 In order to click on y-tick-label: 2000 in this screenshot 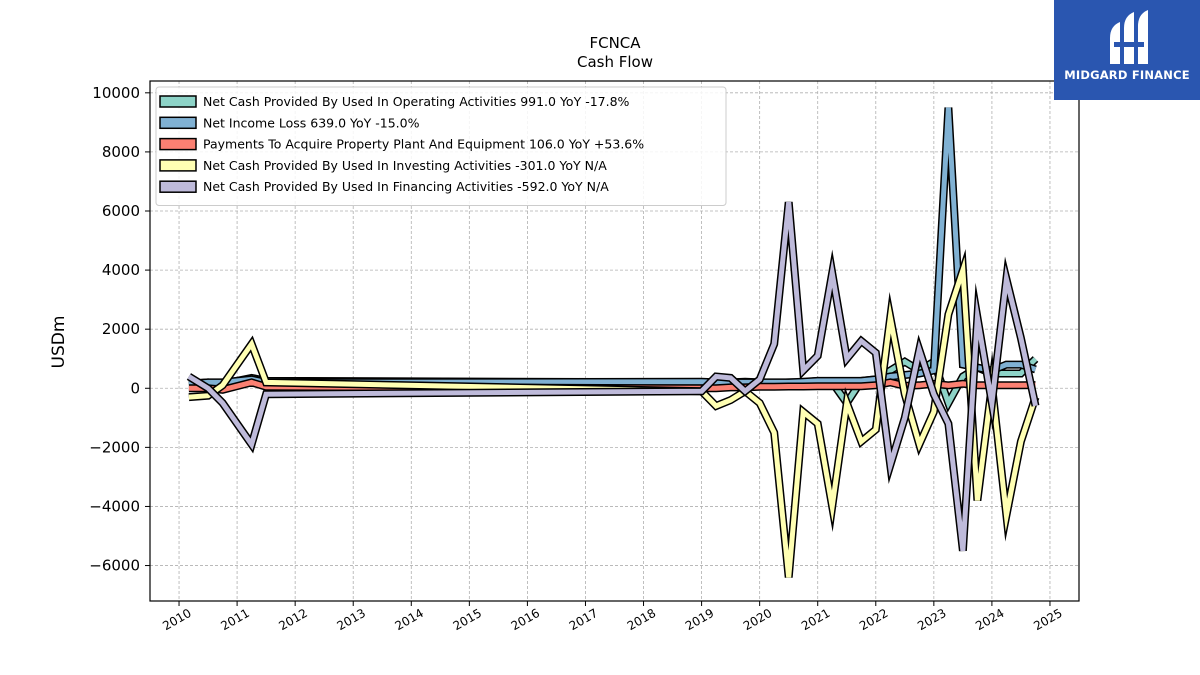, I will do `click(121, 329)`.